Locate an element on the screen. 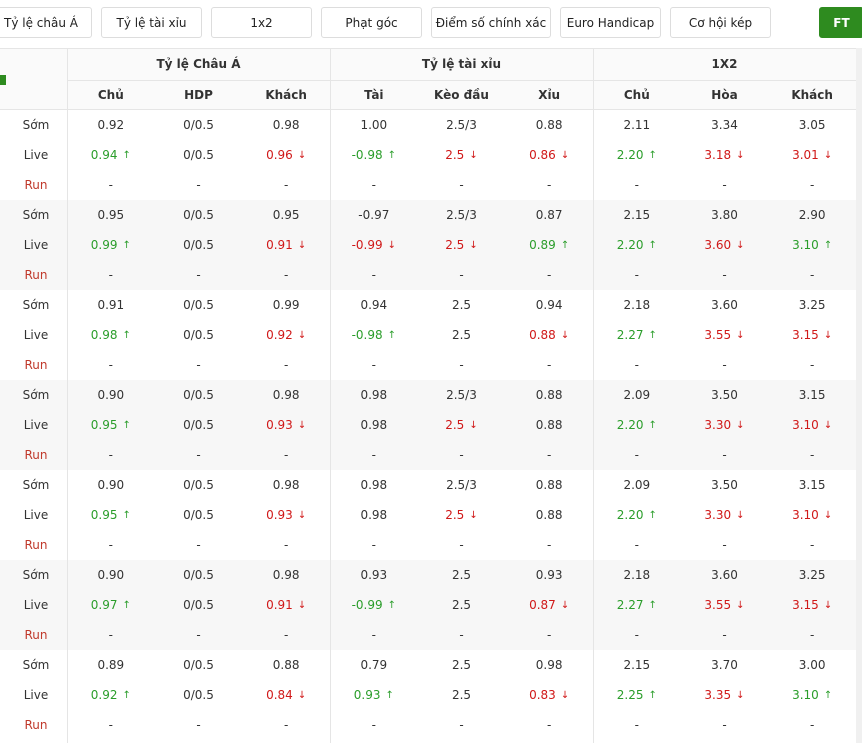  odds-cell: 0.93 ↓ is located at coordinates (286, 425).